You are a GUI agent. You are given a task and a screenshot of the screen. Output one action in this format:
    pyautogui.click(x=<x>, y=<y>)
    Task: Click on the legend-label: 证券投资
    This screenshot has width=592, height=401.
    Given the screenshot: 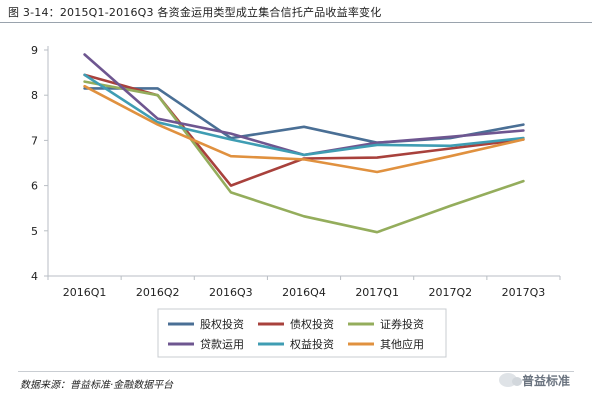 What is the action you would take?
    pyautogui.click(x=402, y=324)
    